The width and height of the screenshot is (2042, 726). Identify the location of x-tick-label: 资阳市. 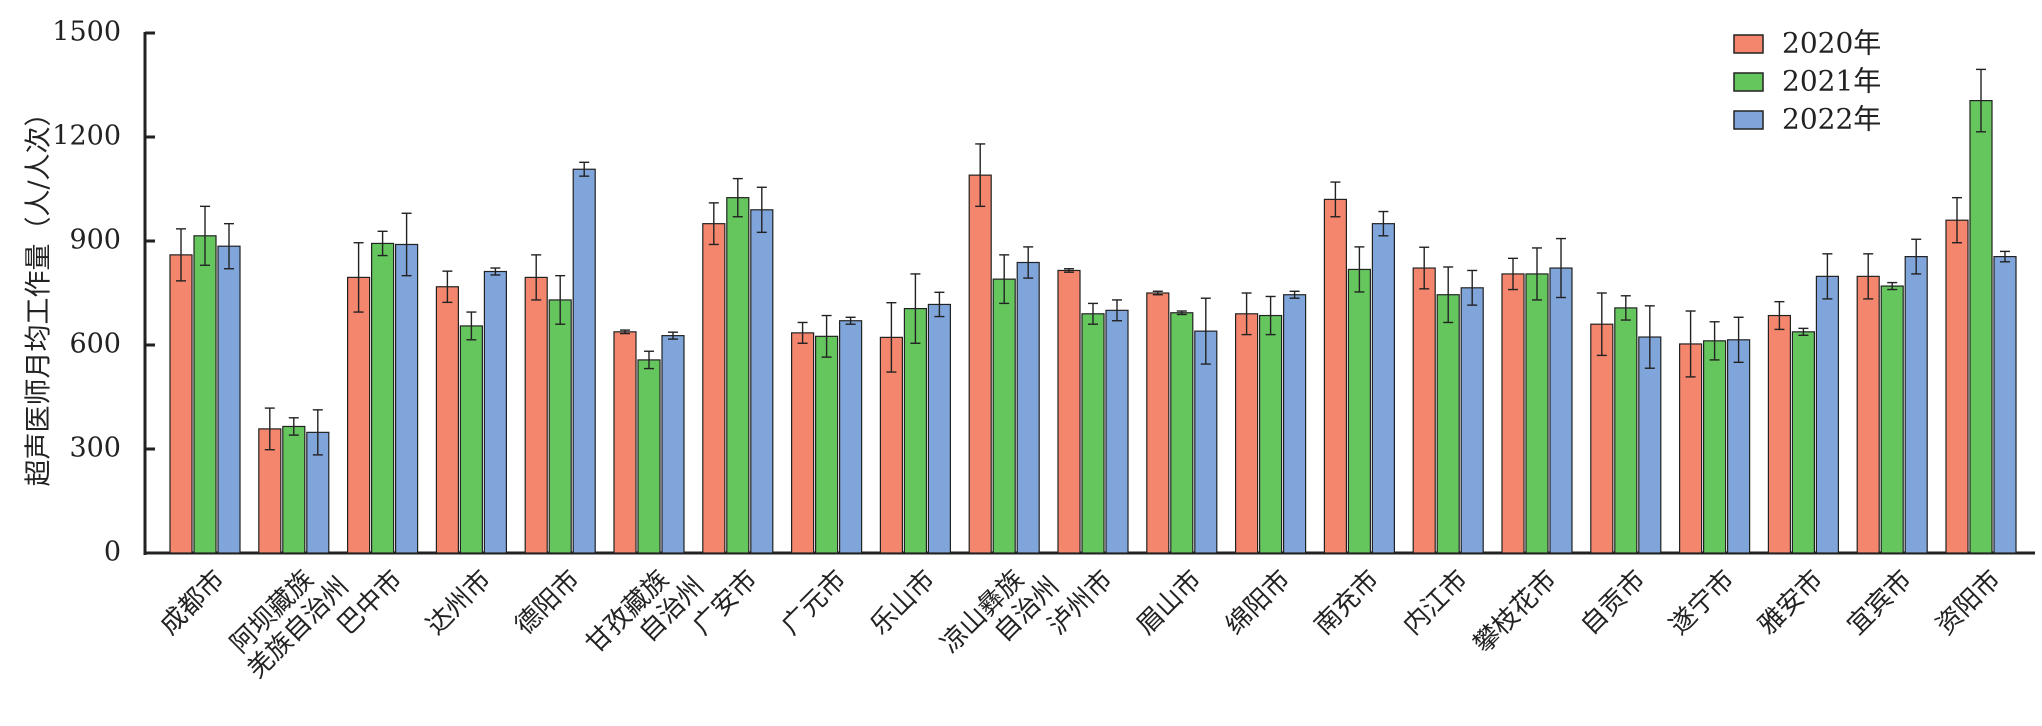
(1968, 603).